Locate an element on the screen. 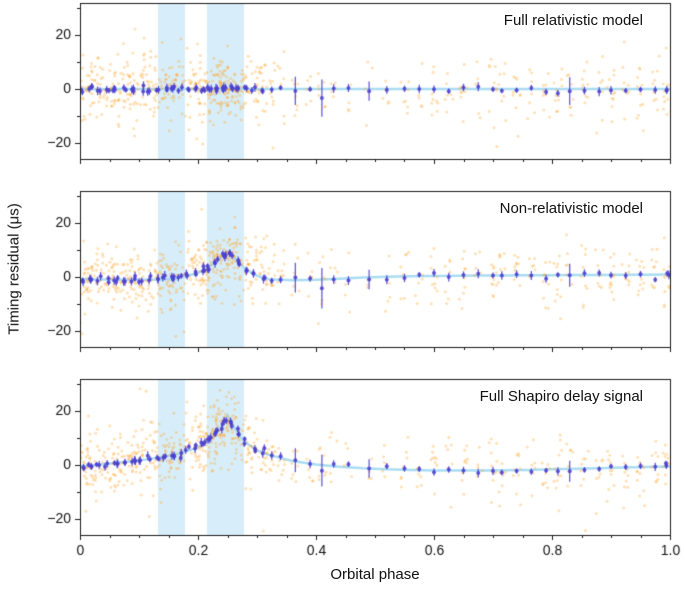 This screenshot has height=594, width=685. panel-1-title: Full relativistic model is located at coordinates (573, 20).